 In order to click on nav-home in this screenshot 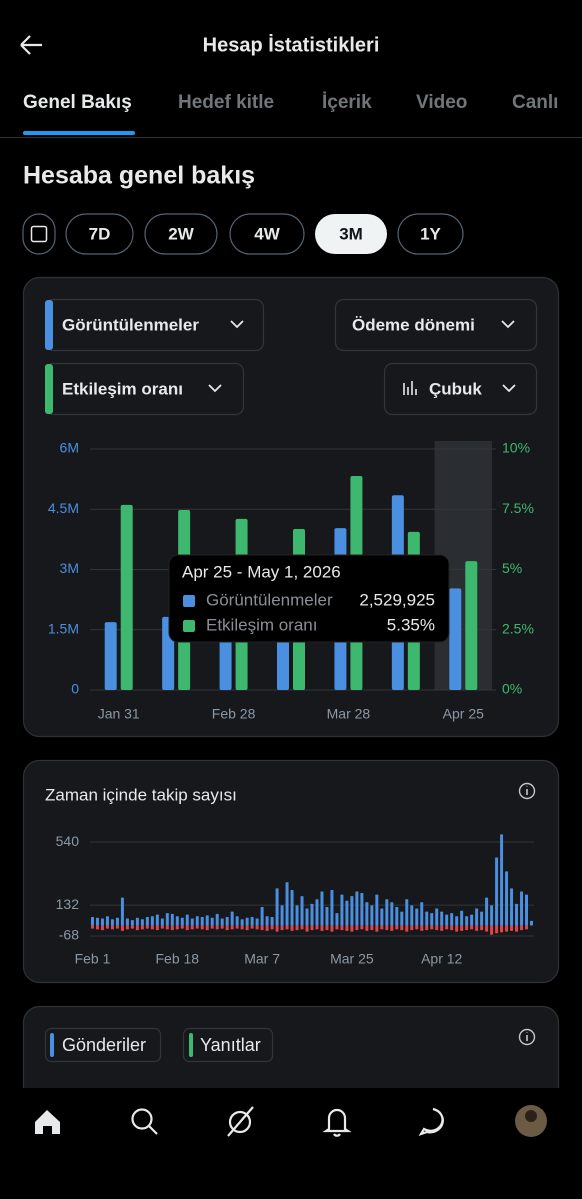, I will do `click(47, 1122)`.